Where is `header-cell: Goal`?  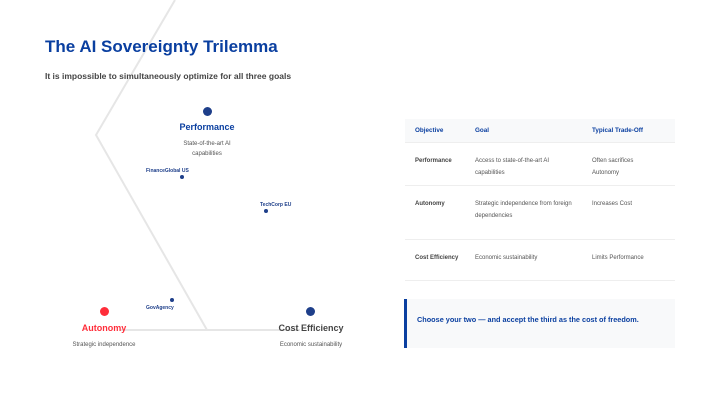 header-cell: Goal is located at coordinates (482, 130).